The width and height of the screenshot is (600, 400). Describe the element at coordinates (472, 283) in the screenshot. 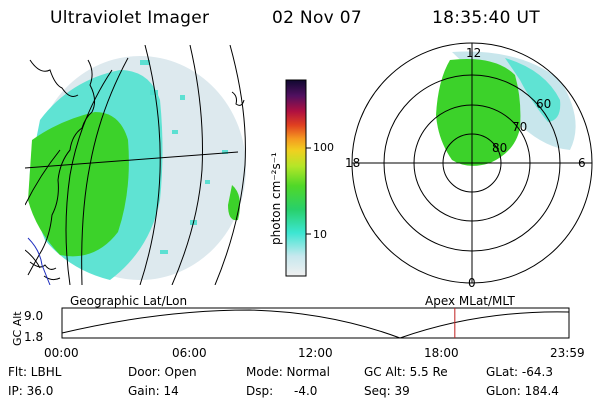

I see `mlt-label-0: 0` at that location.